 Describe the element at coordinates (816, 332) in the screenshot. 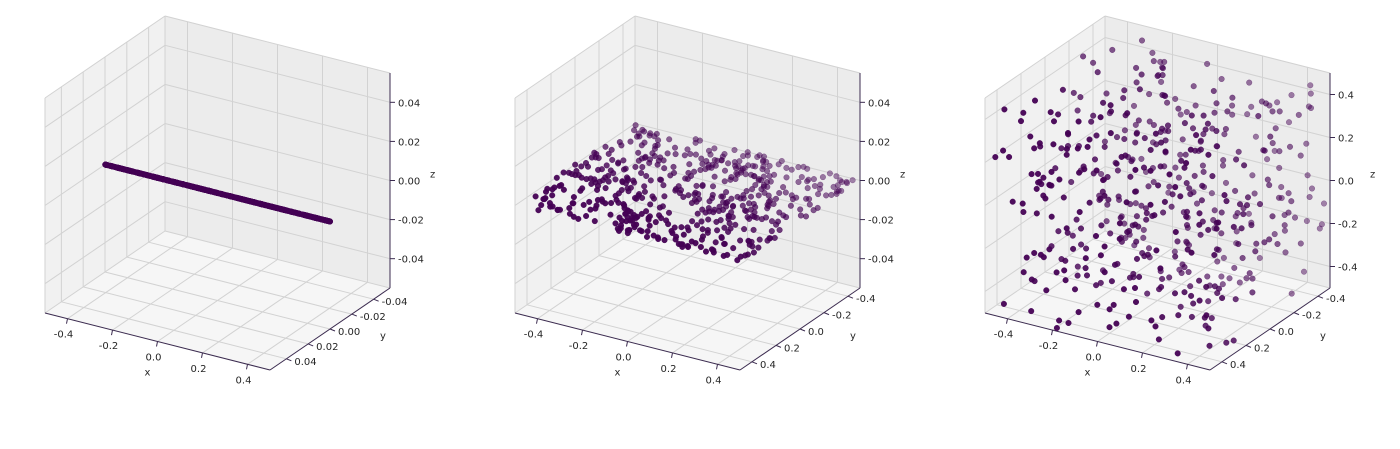

I see `y-tick-label: 0.0` at that location.